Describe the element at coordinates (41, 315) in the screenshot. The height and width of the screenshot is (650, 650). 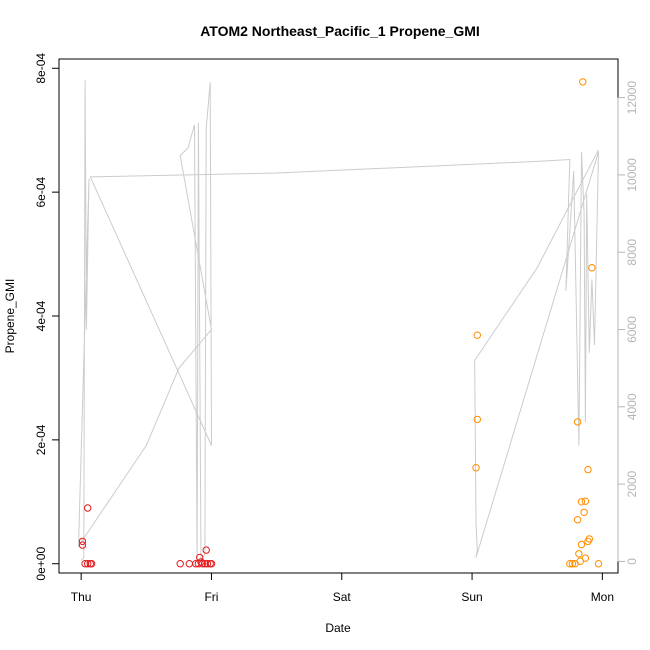
I see `y-tick-label-2: 4e-04` at that location.